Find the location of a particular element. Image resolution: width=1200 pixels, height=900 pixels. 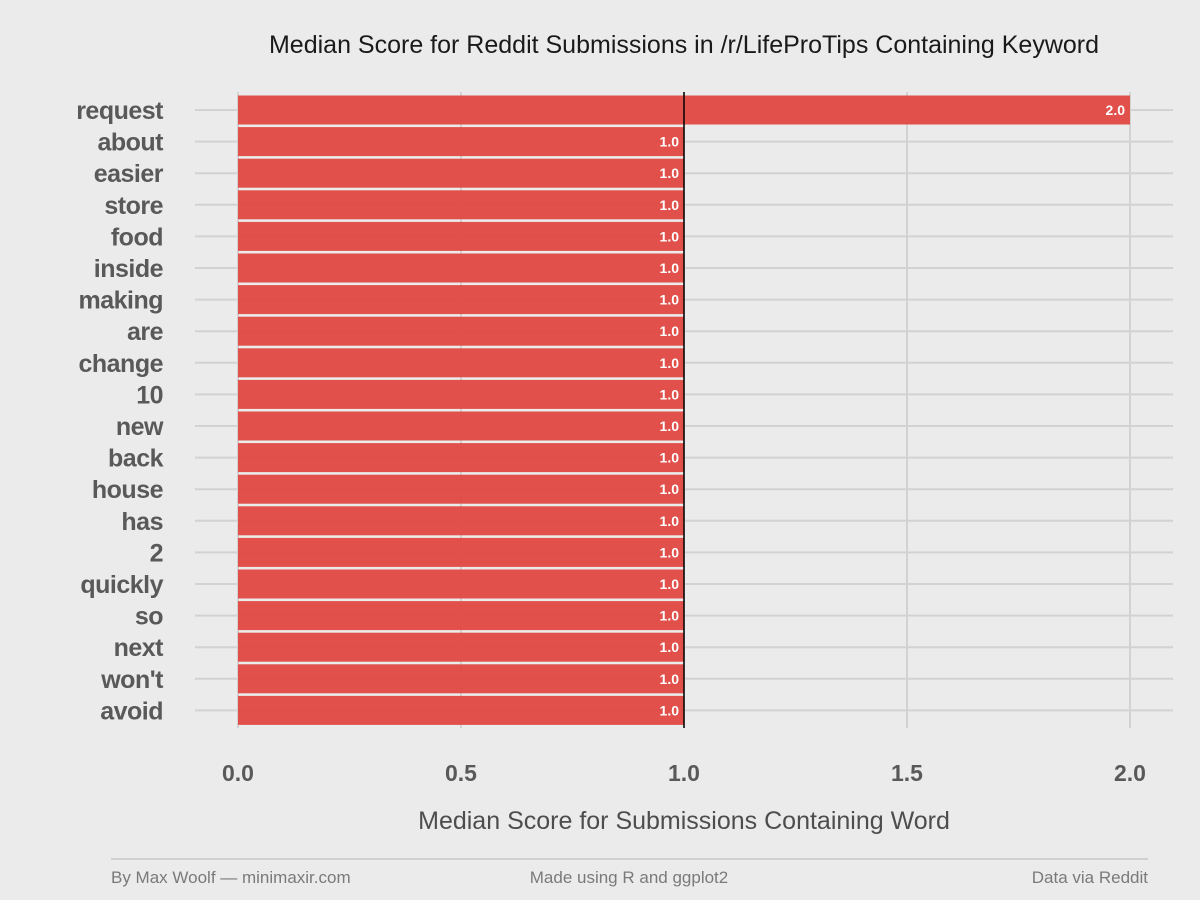

category-label: 10 is located at coordinates (149, 395).